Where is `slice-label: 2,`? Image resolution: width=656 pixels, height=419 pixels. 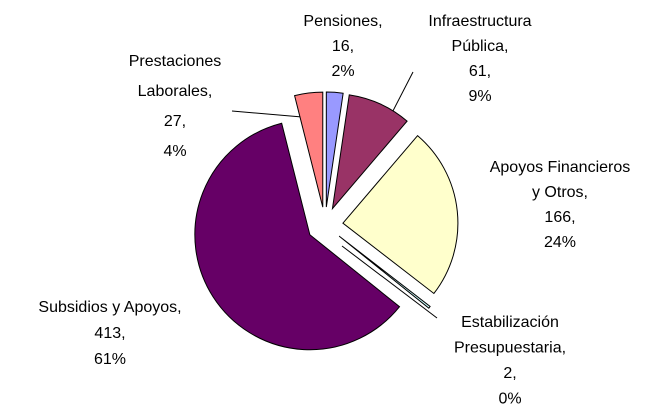
slice-label: 2, is located at coordinates (509, 373).